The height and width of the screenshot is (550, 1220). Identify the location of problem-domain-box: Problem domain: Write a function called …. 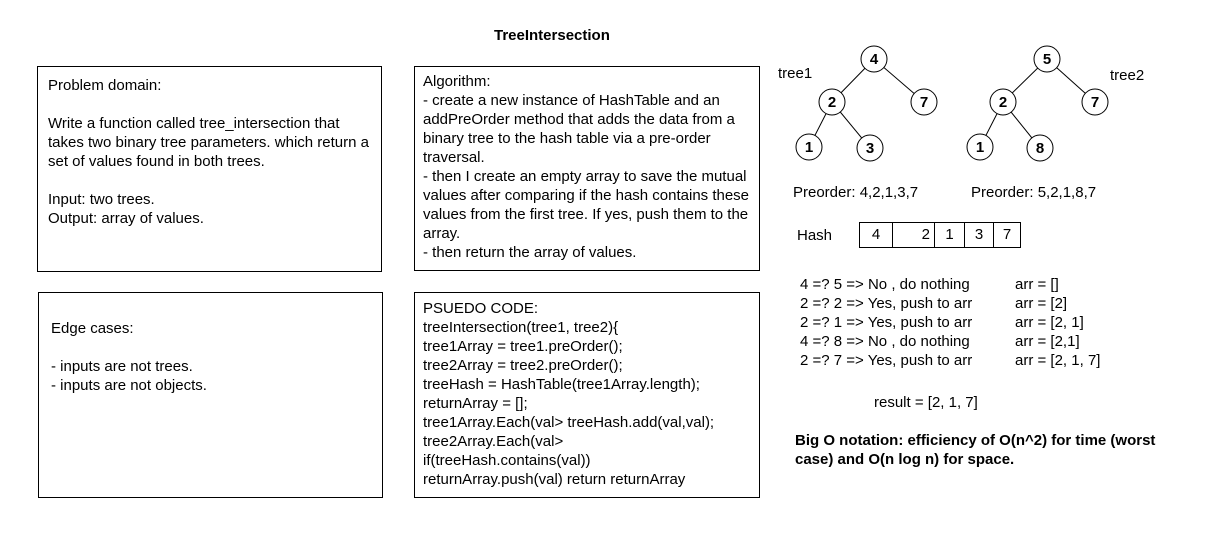
(209, 169).